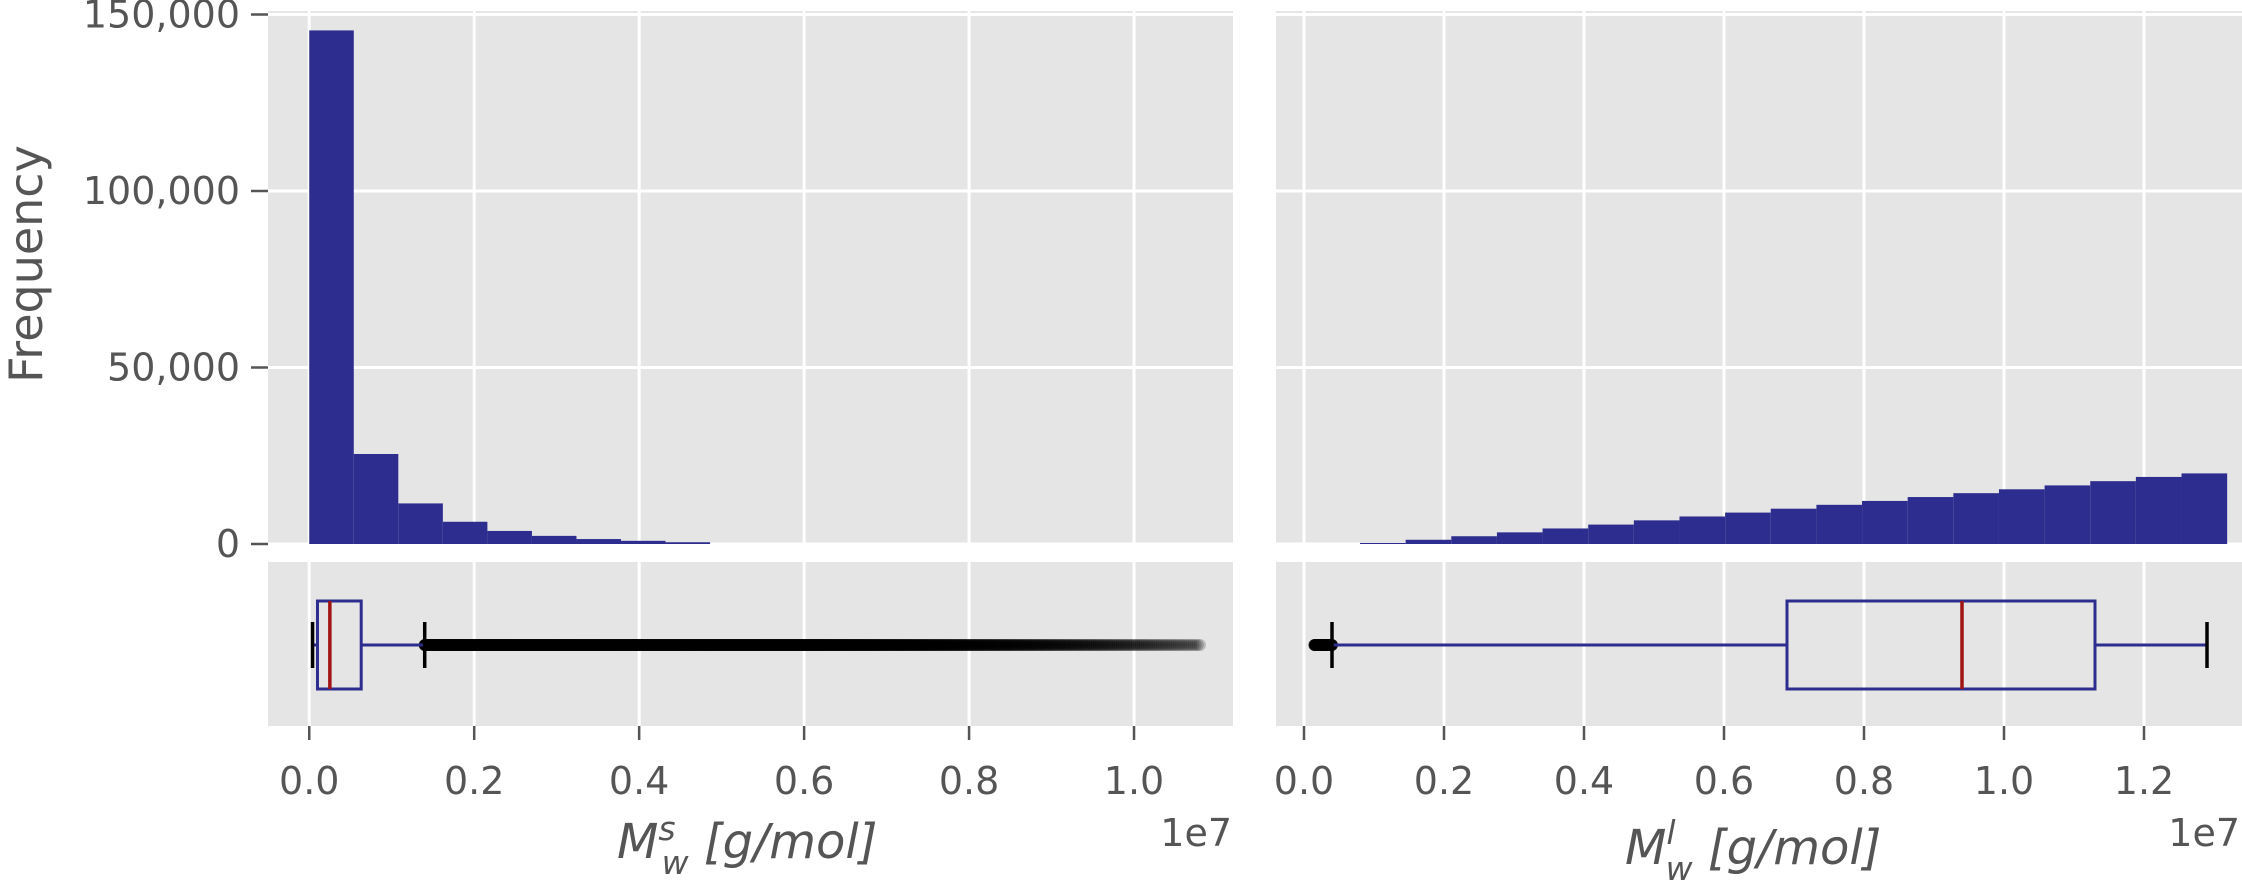 This screenshot has width=2242, height=882. What do you see at coordinates (1864, 781) in the screenshot?
I see `right-x-tick-label: 0.8` at bounding box center [1864, 781].